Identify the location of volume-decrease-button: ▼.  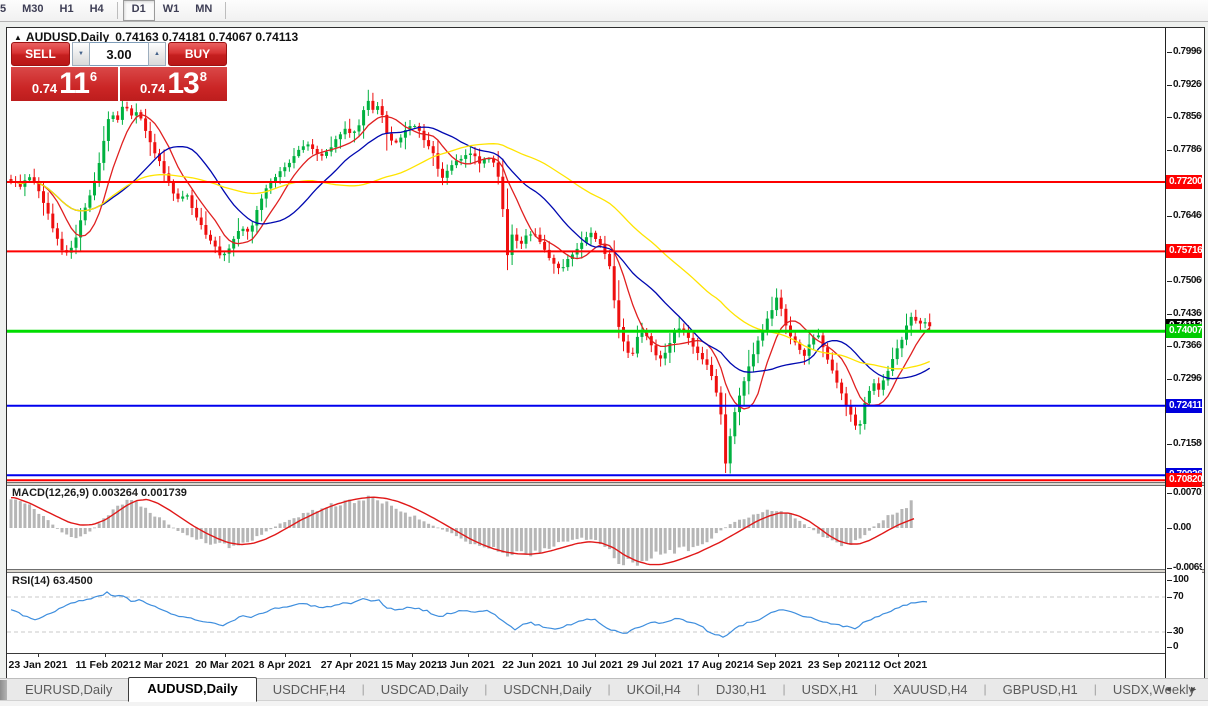
(81, 54).